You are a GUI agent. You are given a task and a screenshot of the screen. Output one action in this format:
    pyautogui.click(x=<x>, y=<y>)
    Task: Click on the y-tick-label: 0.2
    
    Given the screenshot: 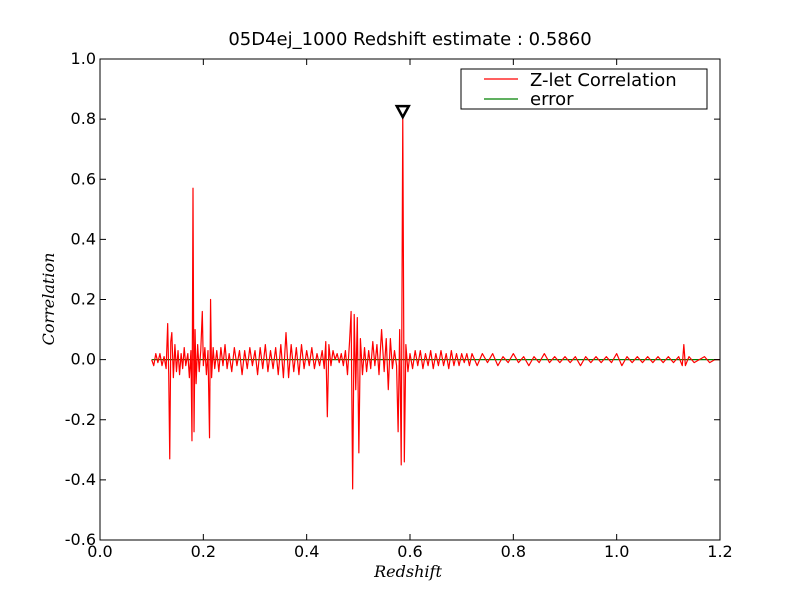 What is the action you would take?
    pyautogui.click(x=83, y=299)
    